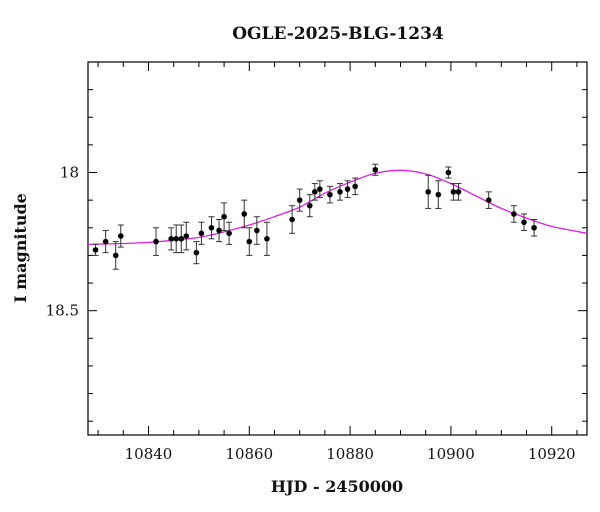 The width and height of the screenshot is (600, 512). I want to click on x-tick-label: 10900, so click(451, 454).